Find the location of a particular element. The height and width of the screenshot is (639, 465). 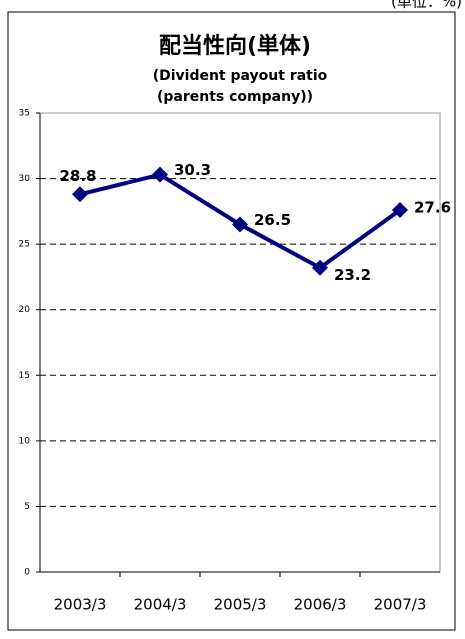

unit-note: (単位：%) is located at coordinates (426, 5).